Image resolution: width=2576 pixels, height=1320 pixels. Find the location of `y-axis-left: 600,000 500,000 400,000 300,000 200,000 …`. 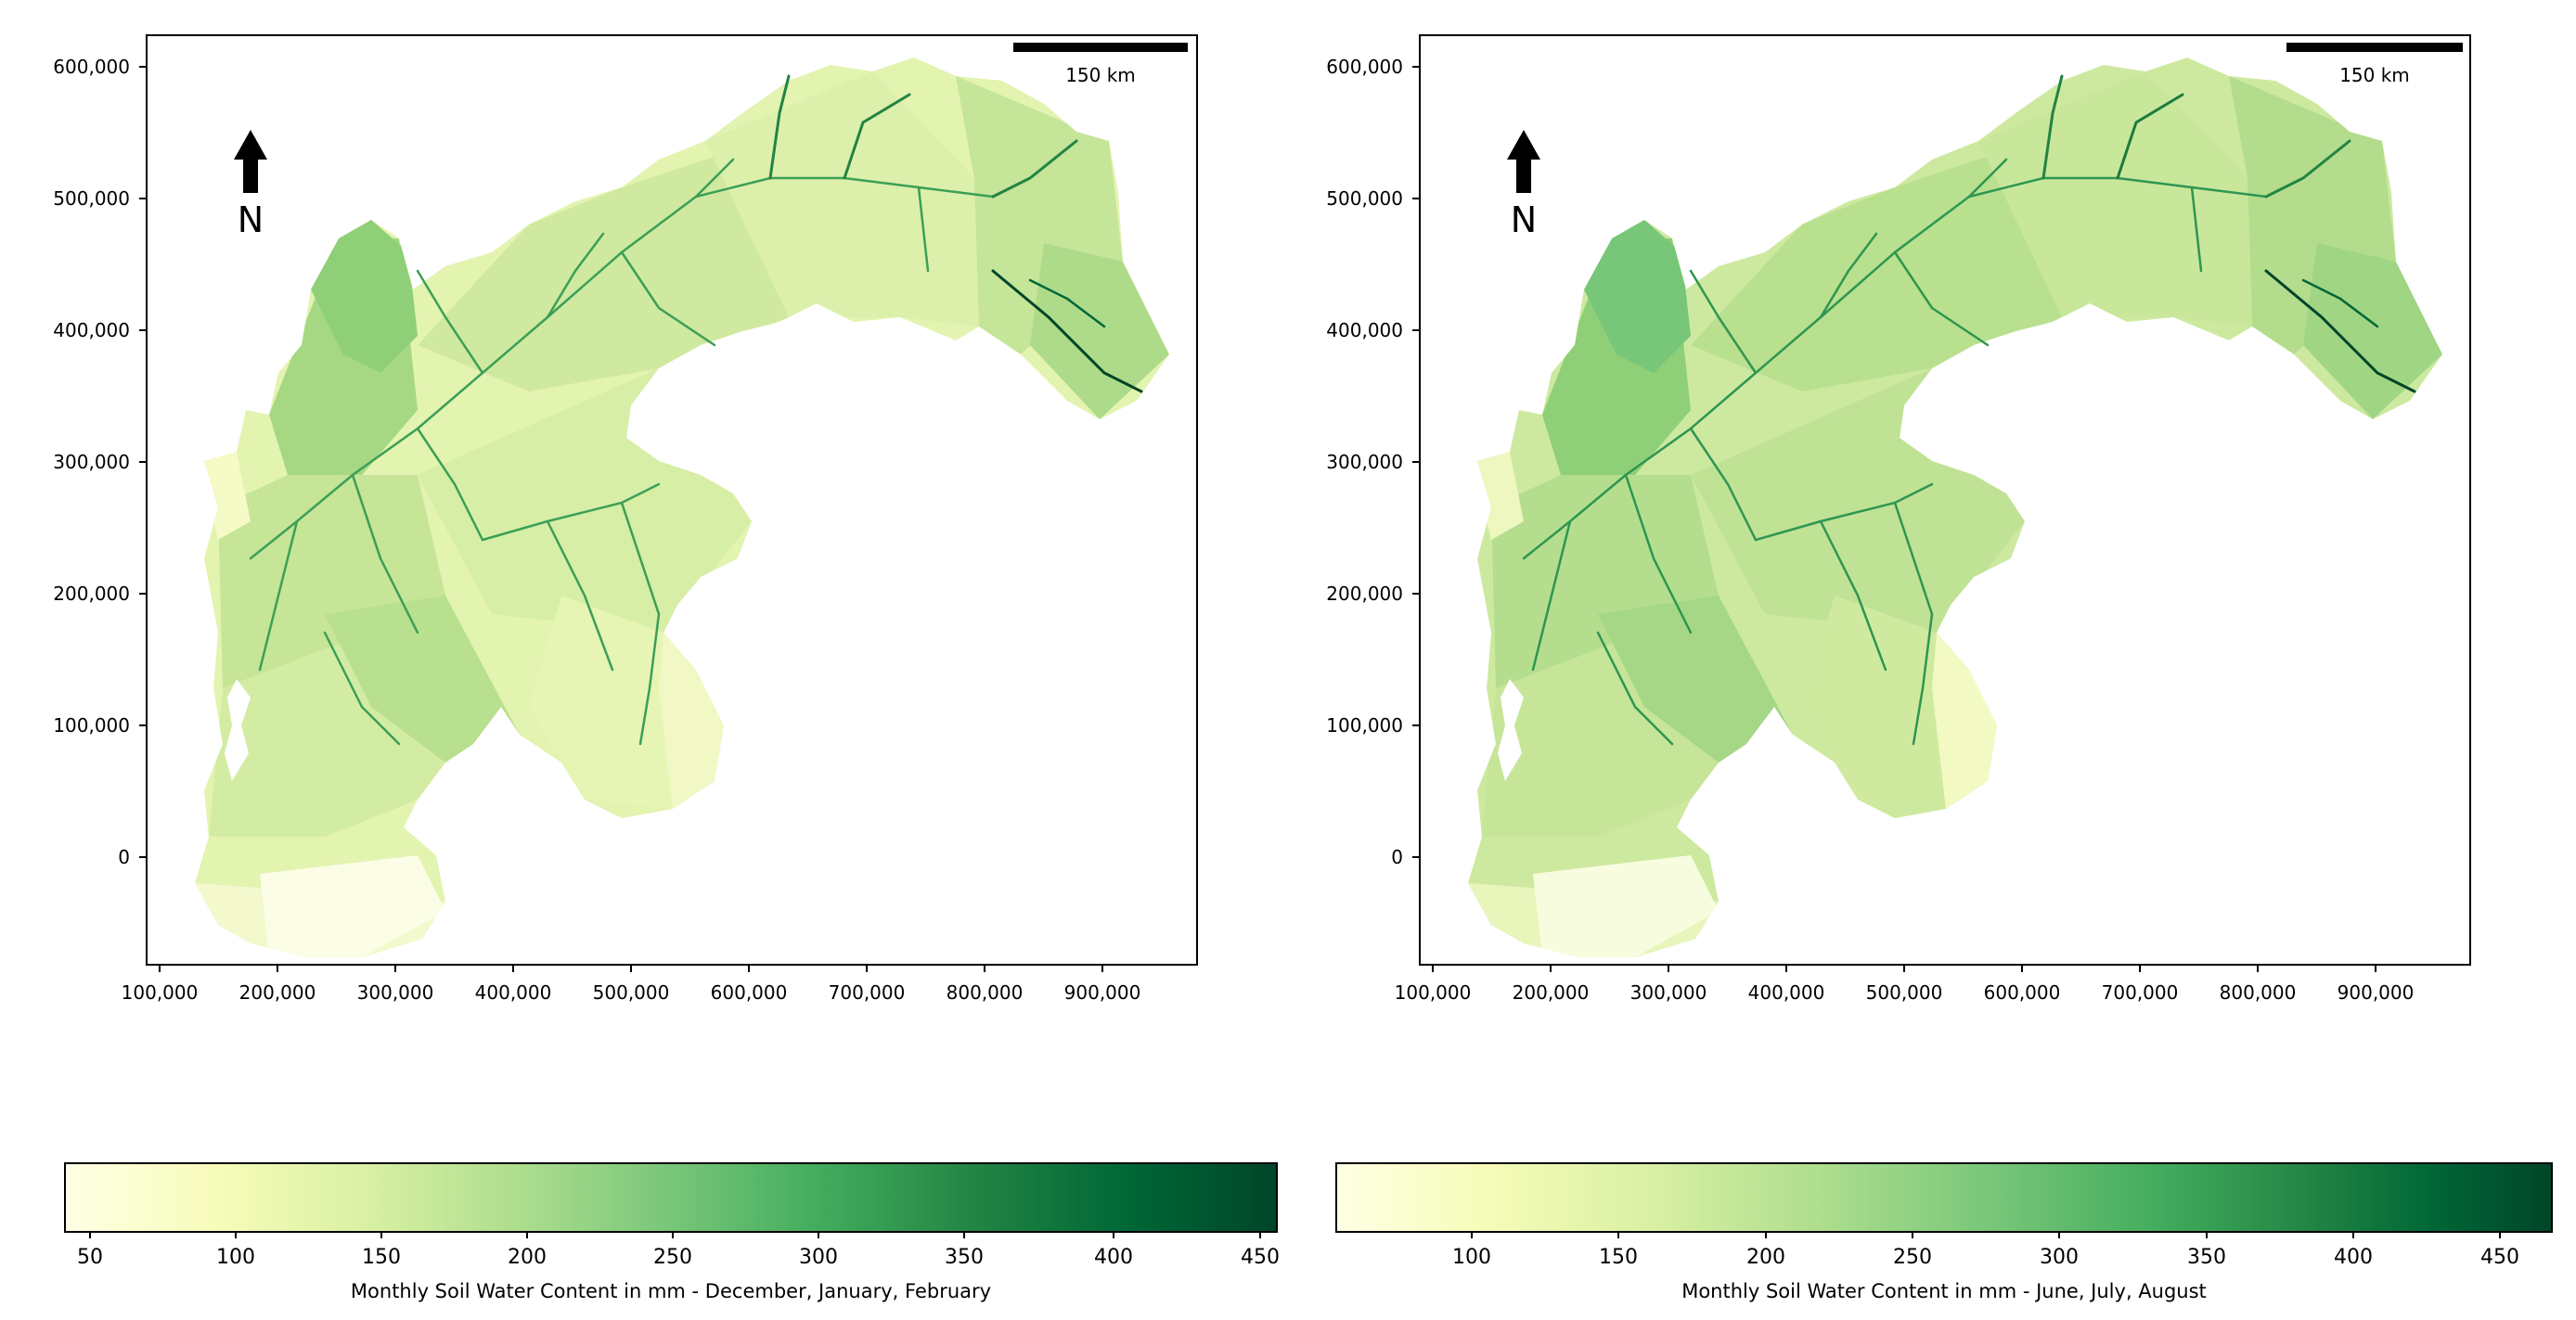

y-axis-left: 600,000 500,000 400,000 300,000 200,000 … is located at coordinates (100, 462).